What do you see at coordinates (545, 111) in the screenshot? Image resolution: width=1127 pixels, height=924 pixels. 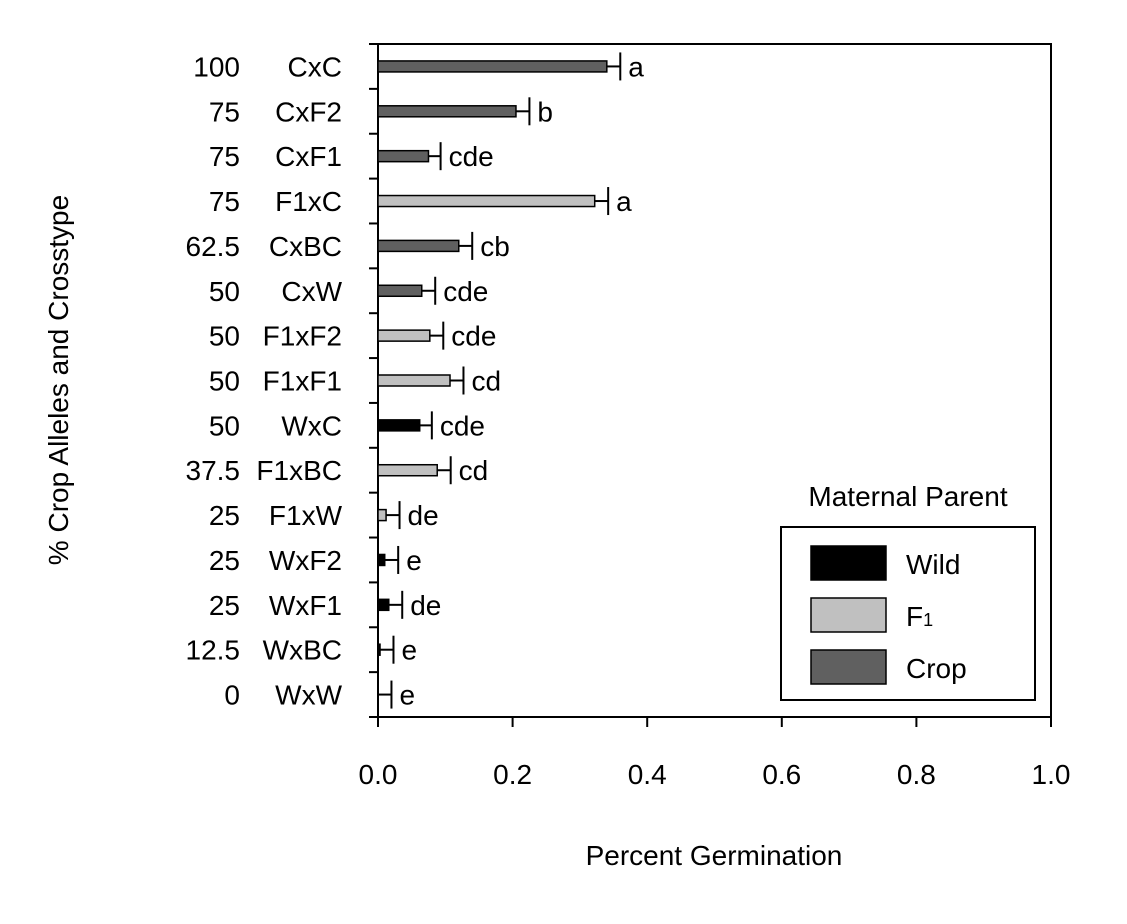 I see `significance-letter: b` at bounding box center [545, 111].